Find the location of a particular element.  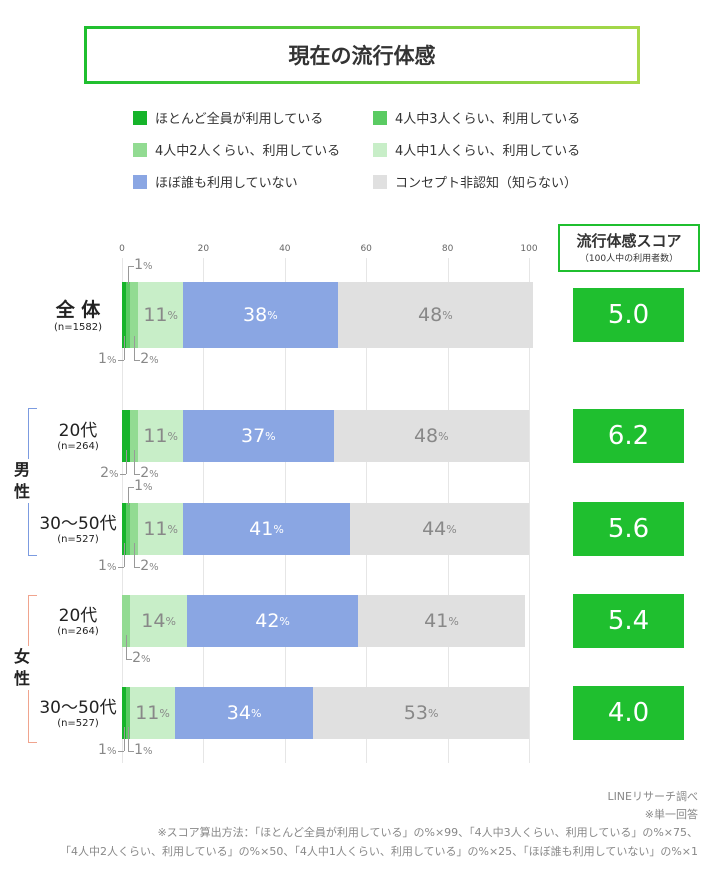

bar-segment: 37% is located at coordinates (258, 436).